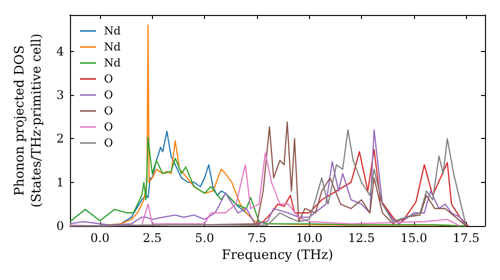 This screenshot has width=500, height=280. What do you see at coordinates (361, 238) in the screenshot?
I see `x-tick-label: 12.5` at bounding box center [361, 238].